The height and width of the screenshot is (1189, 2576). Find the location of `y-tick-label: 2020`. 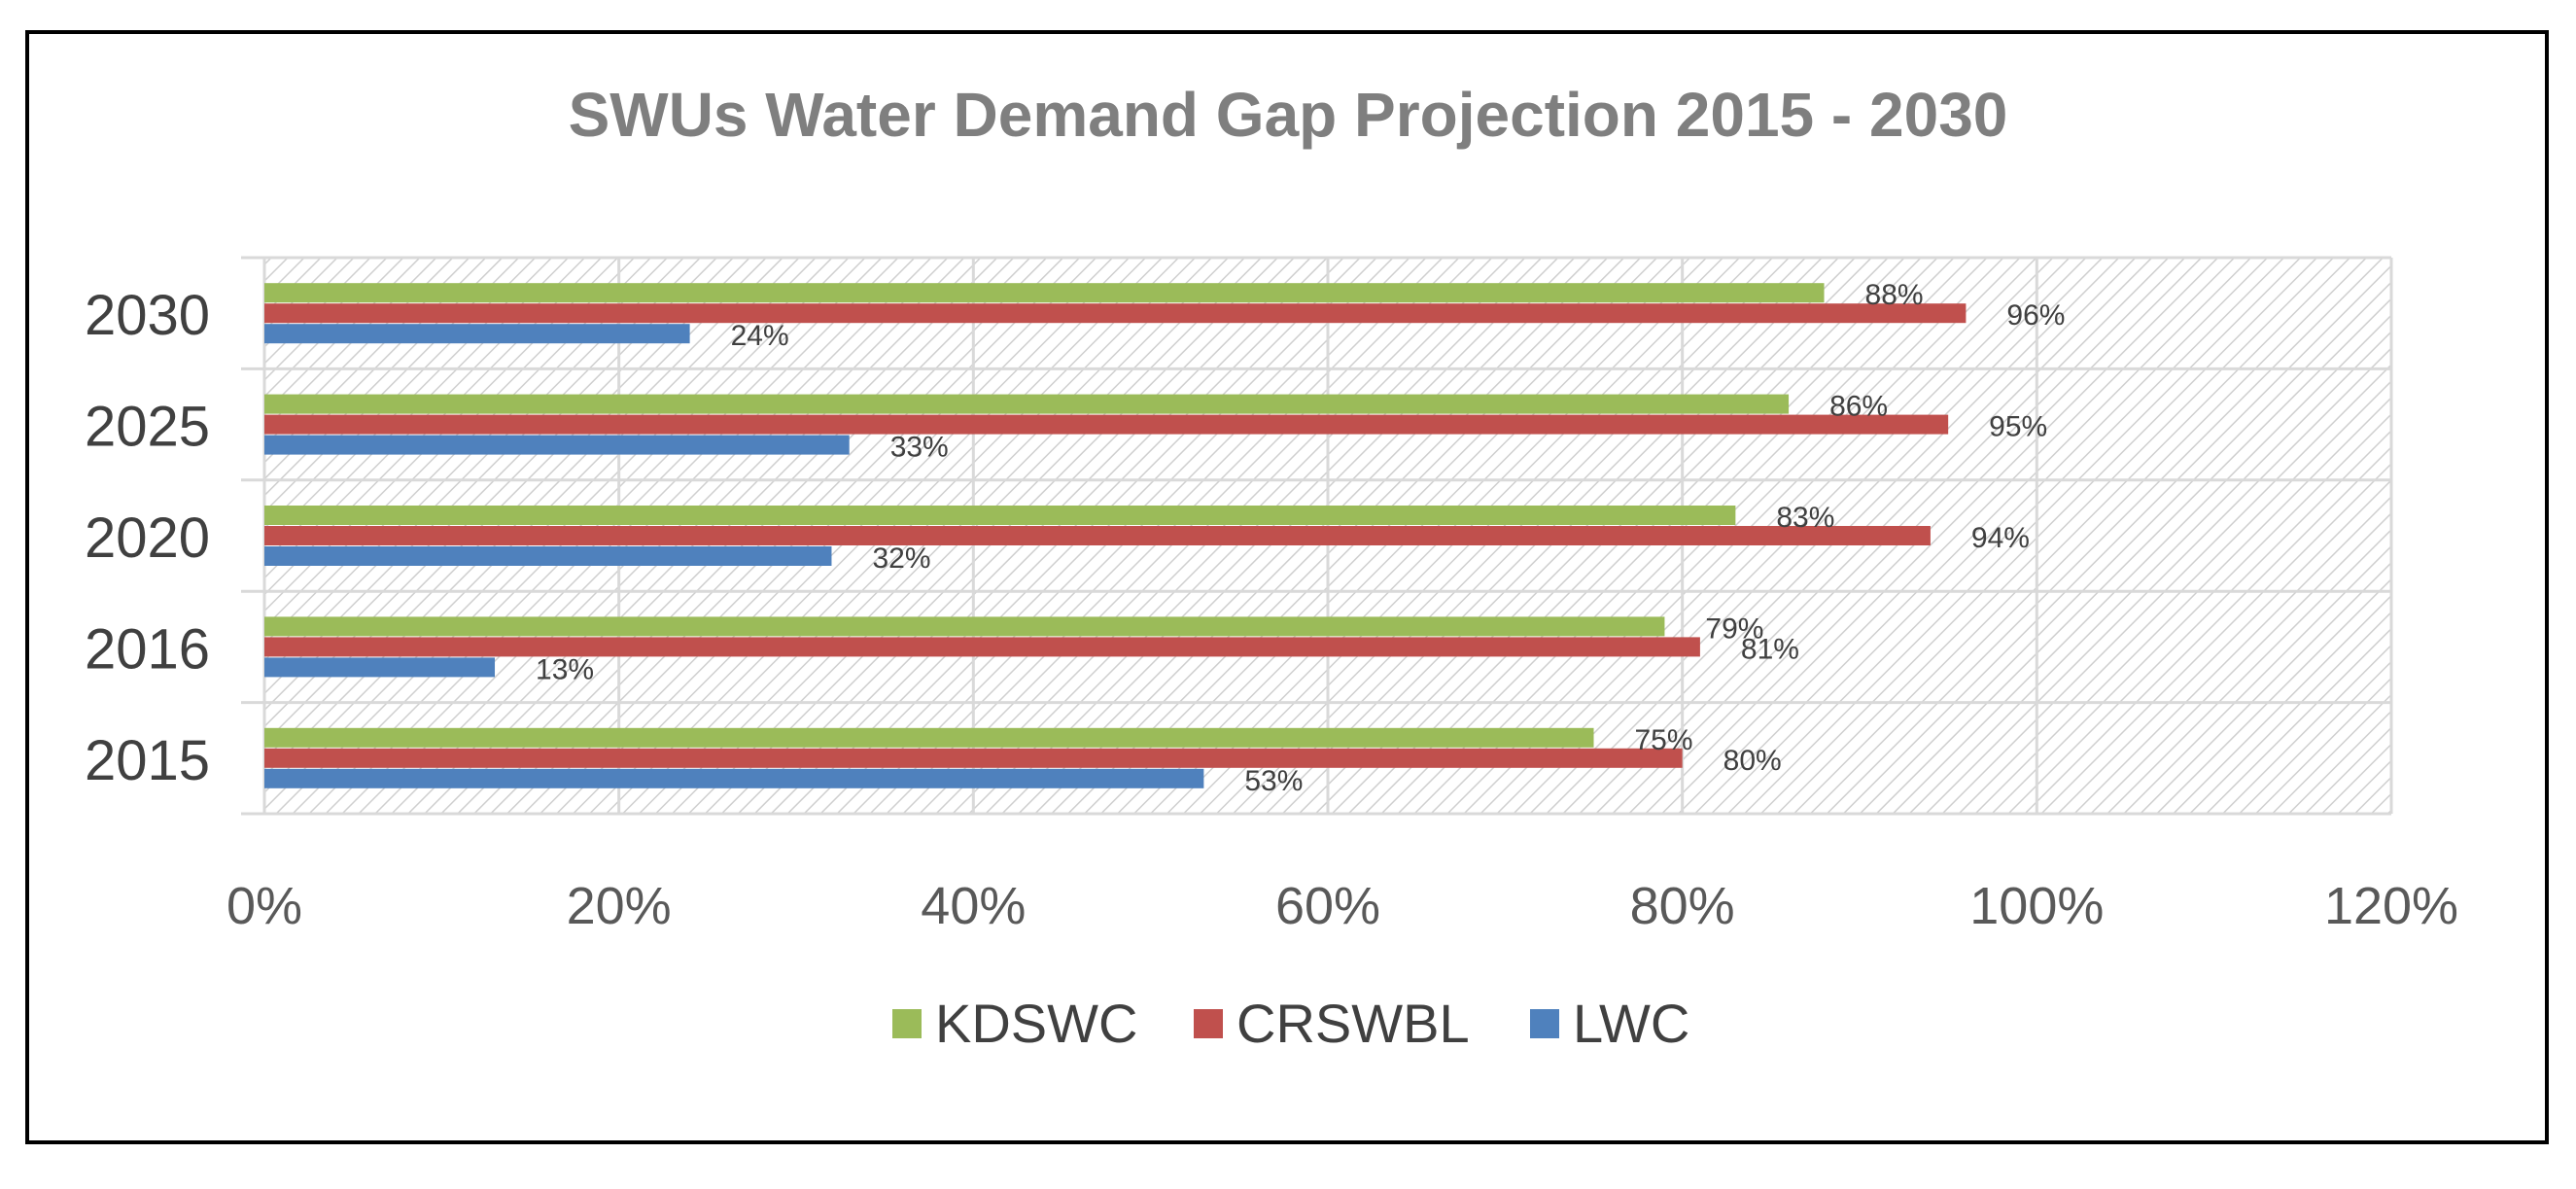

y-tick-label: 2020 is located at coordinates (147, 538).